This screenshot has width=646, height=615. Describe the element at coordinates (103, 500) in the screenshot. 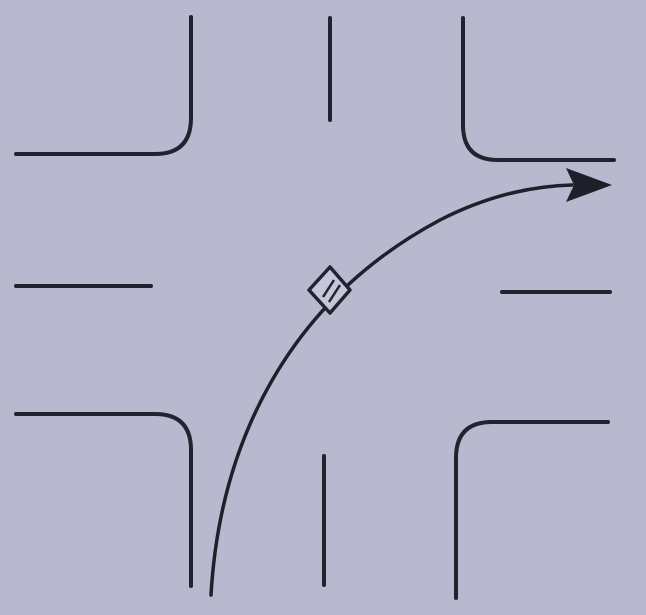

I see `curb-bottom-left` at that location.